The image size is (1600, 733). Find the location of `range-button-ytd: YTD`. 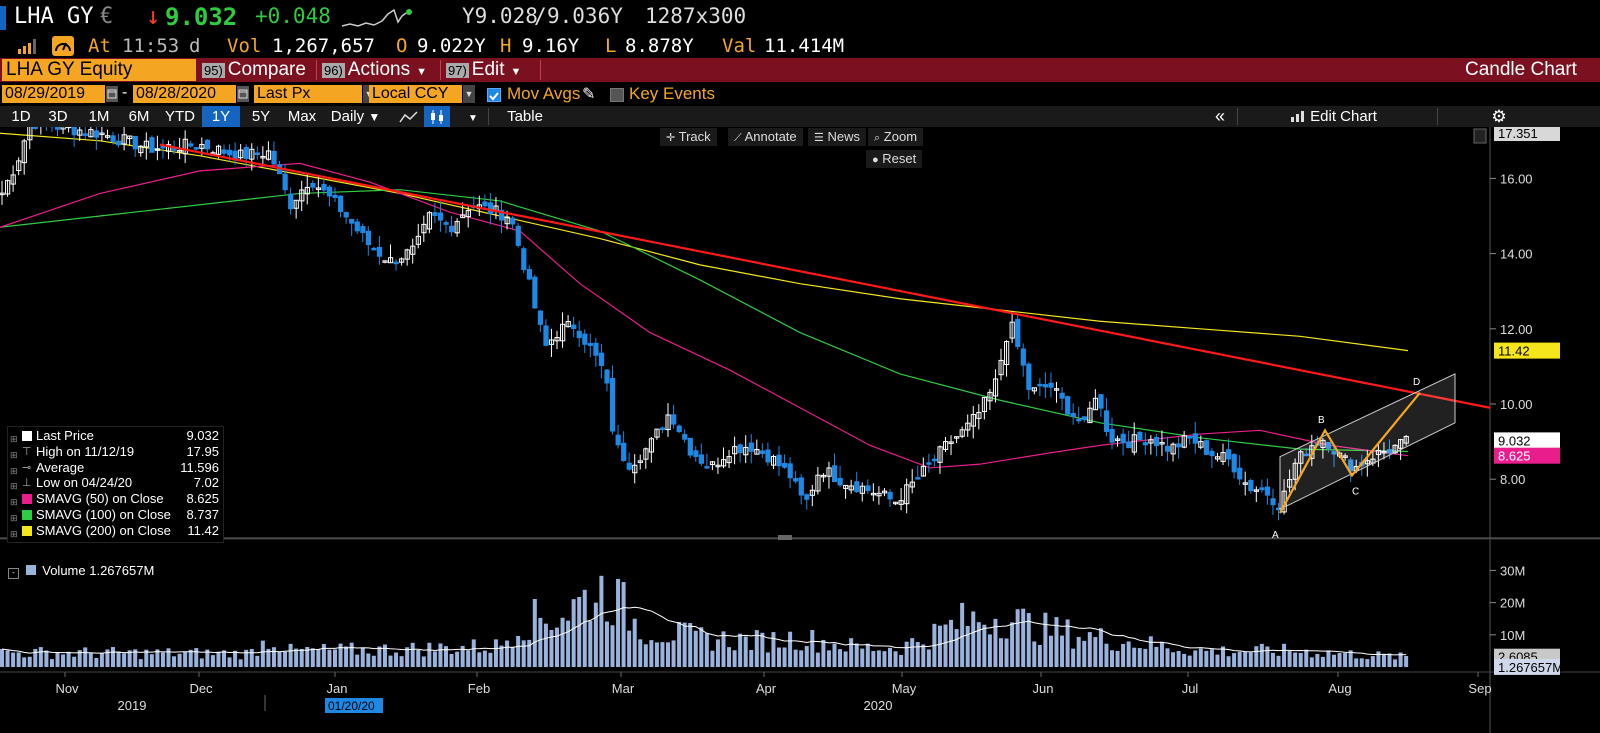

range-button-ytd: YTD is located at coordinates (180, 116).